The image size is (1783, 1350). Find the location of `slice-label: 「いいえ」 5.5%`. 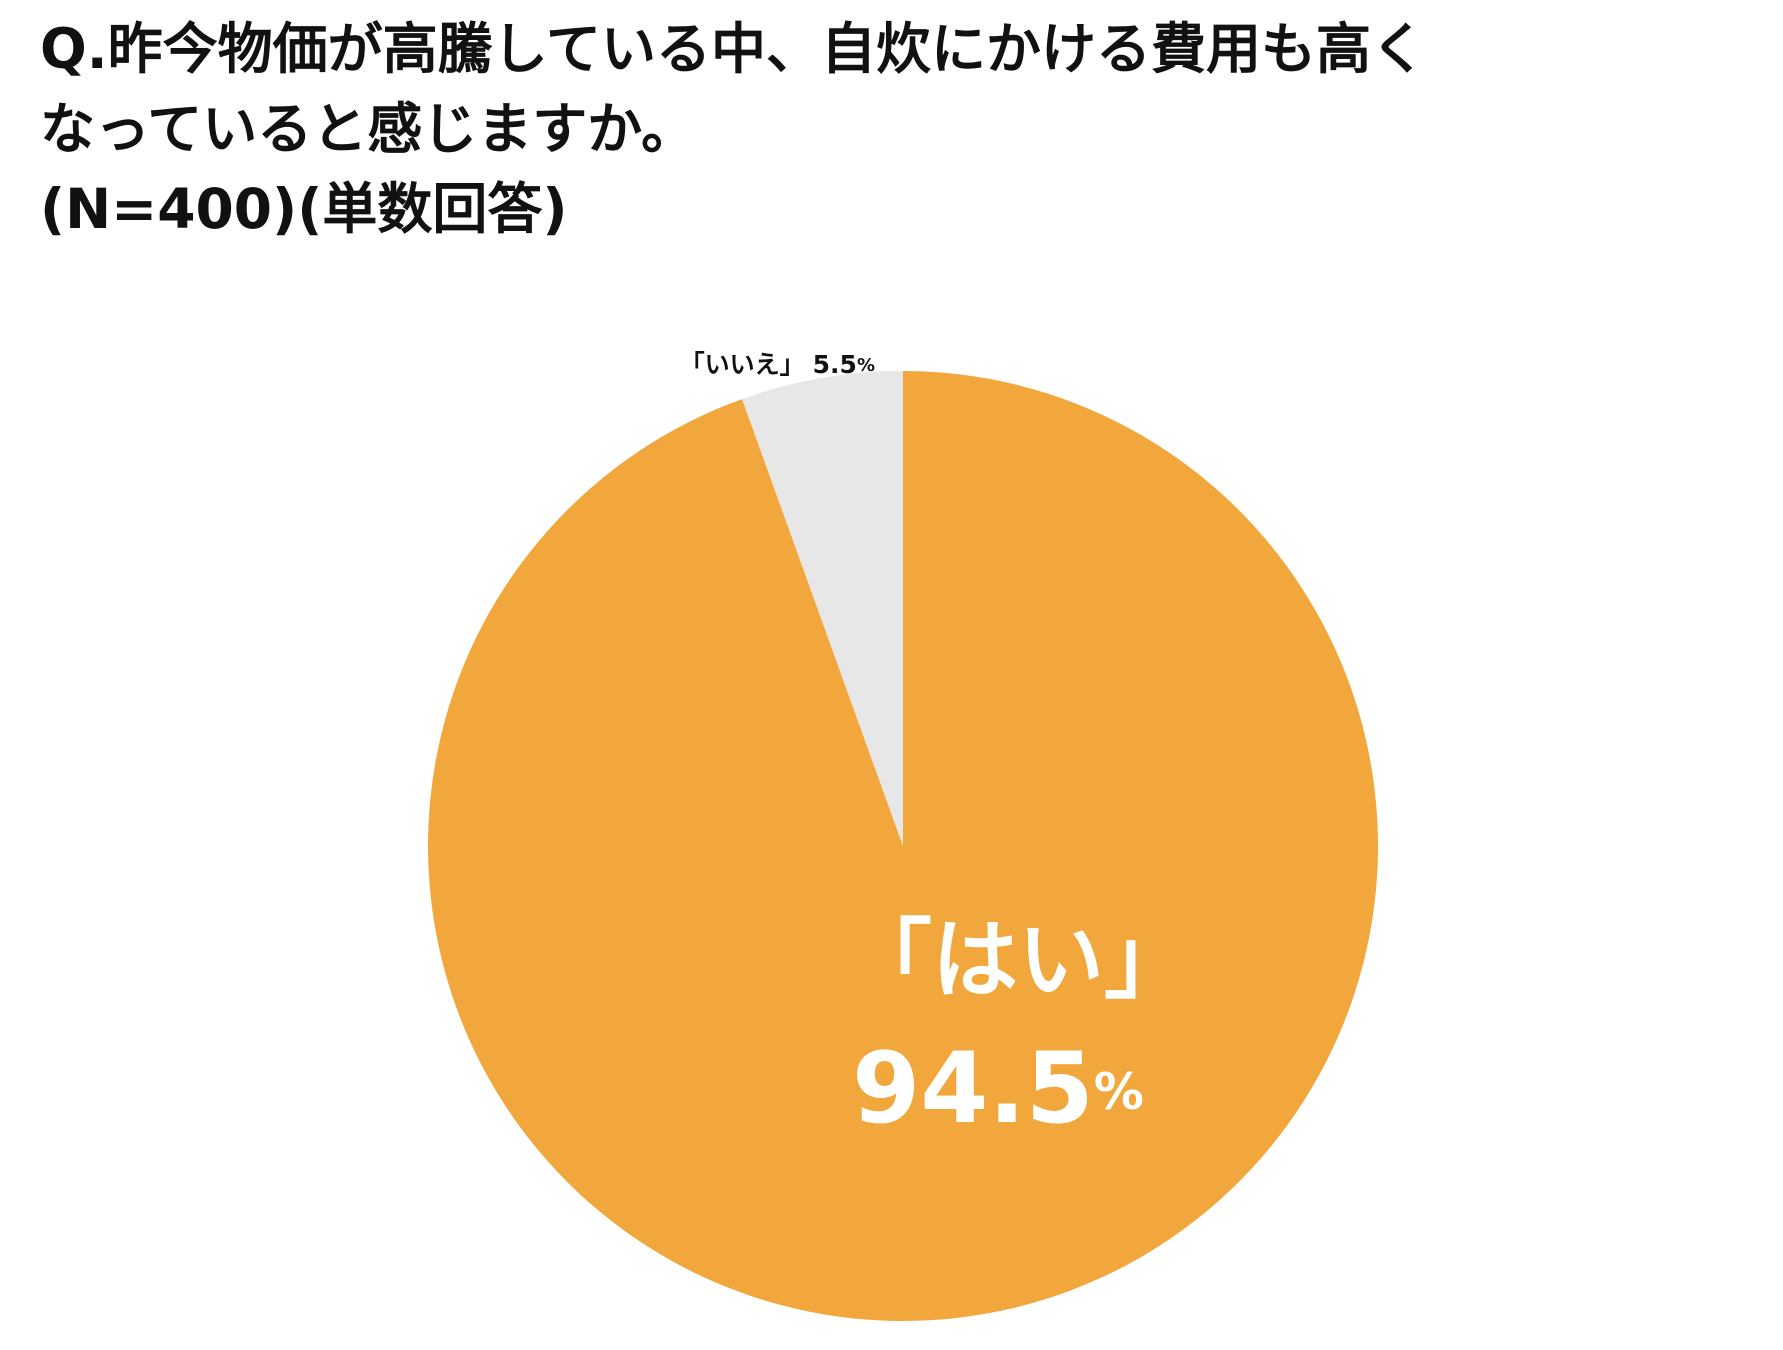

slice-label: 「いいえ」 5.5% is located at coordinates (777, 364).